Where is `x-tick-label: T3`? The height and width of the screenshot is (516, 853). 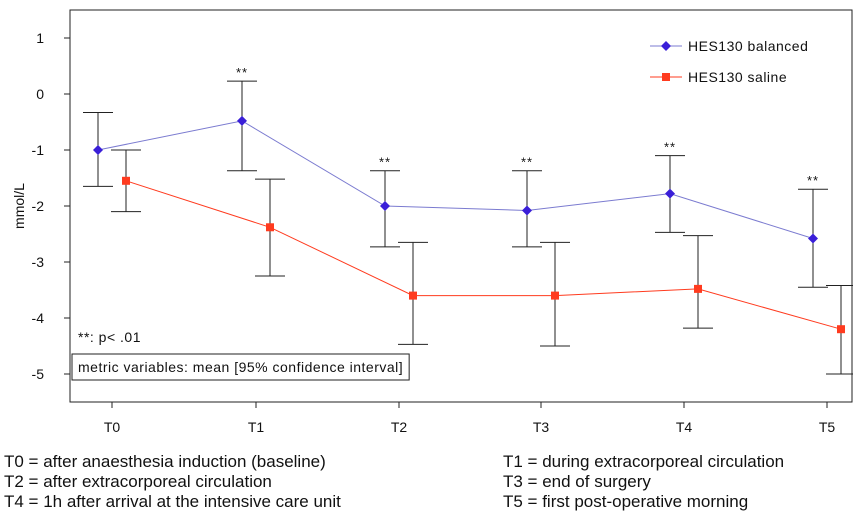
x-tick-label: T3 is located at coordinates (541, 427).